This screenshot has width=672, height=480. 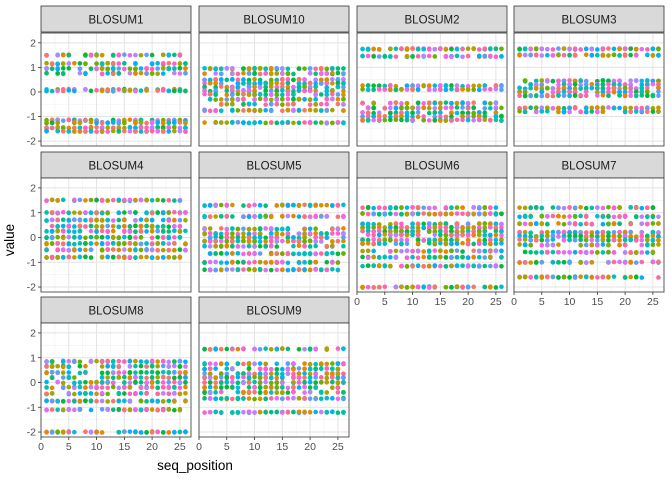 What do you see at coordinates (625, 302) in the screenshot?
I see `x-tick-label: 20` at bounding box center [625, 302].